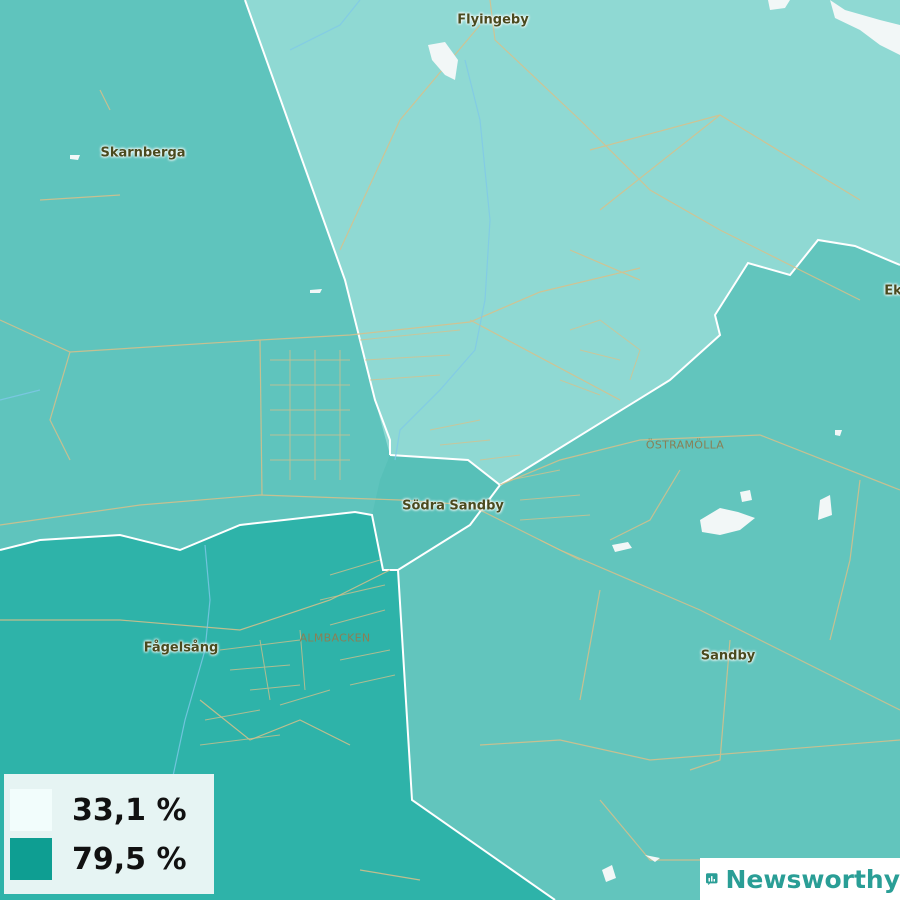 This screenshot has height=900, width=900. I want to click on brand-name: Newsworthy, so click(812, 879).